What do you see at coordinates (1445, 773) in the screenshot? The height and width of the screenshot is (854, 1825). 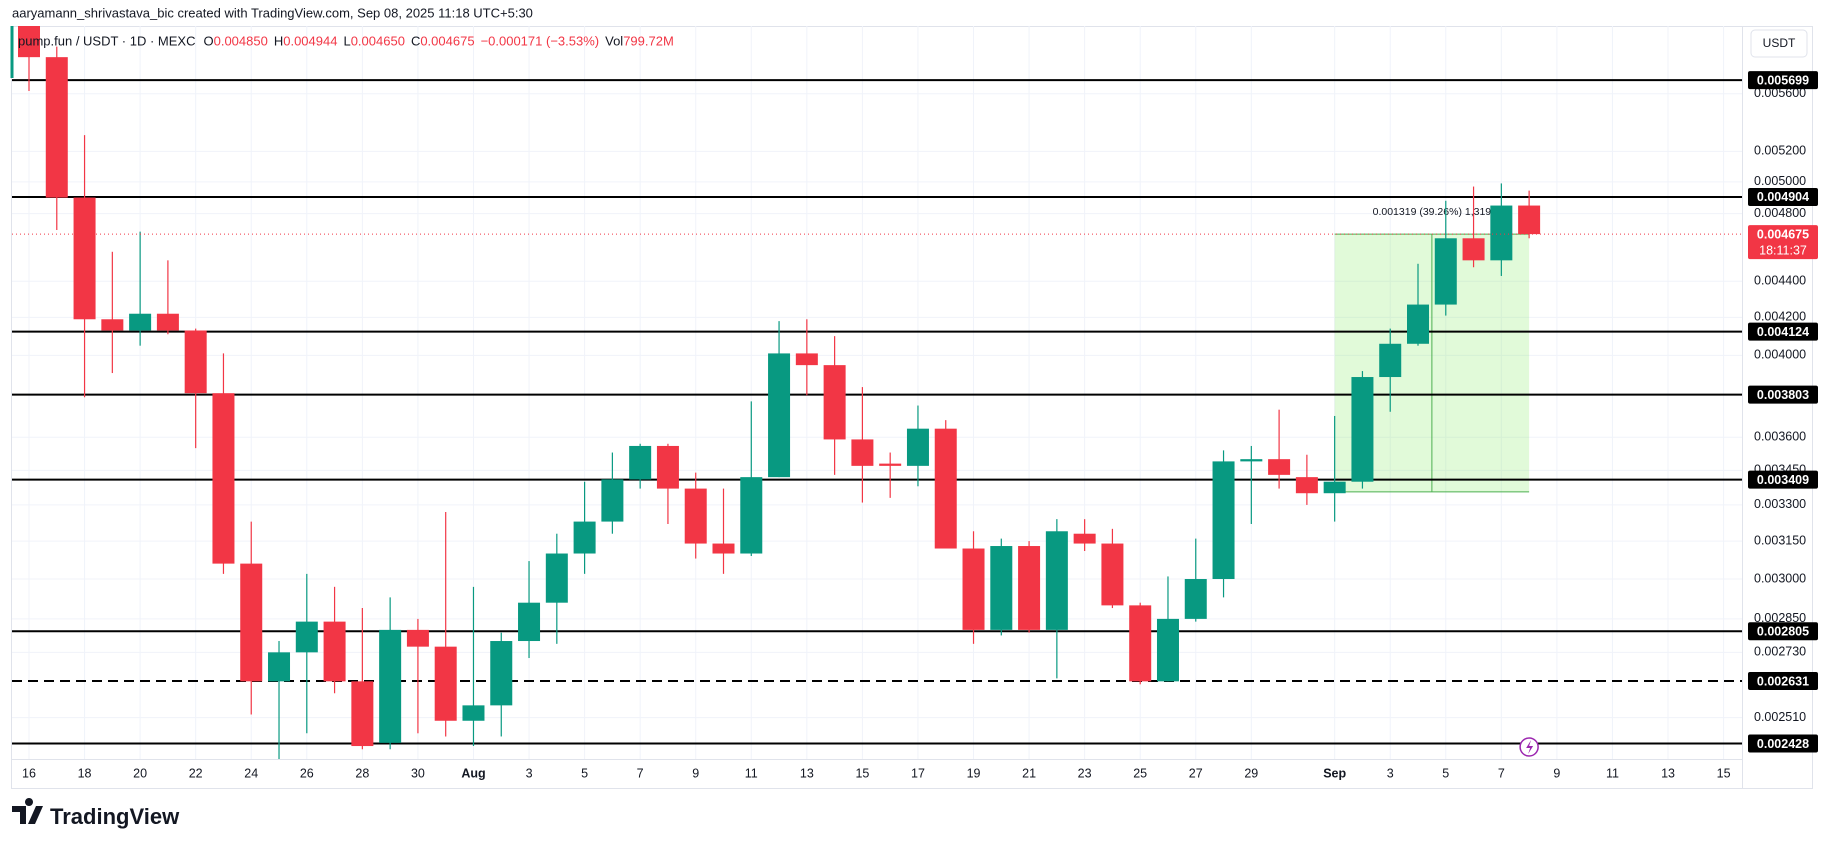 I see `x-tick-label: 5` at bounding box center [1445, 773].